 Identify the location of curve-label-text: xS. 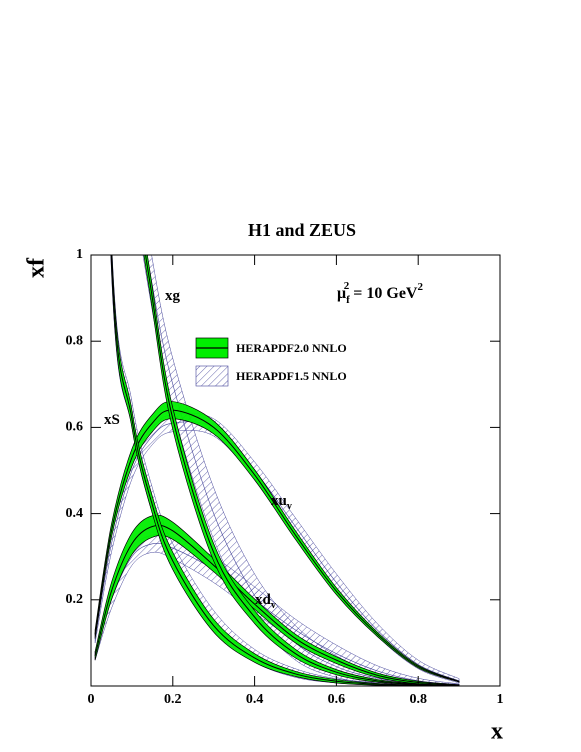
(112, 420).